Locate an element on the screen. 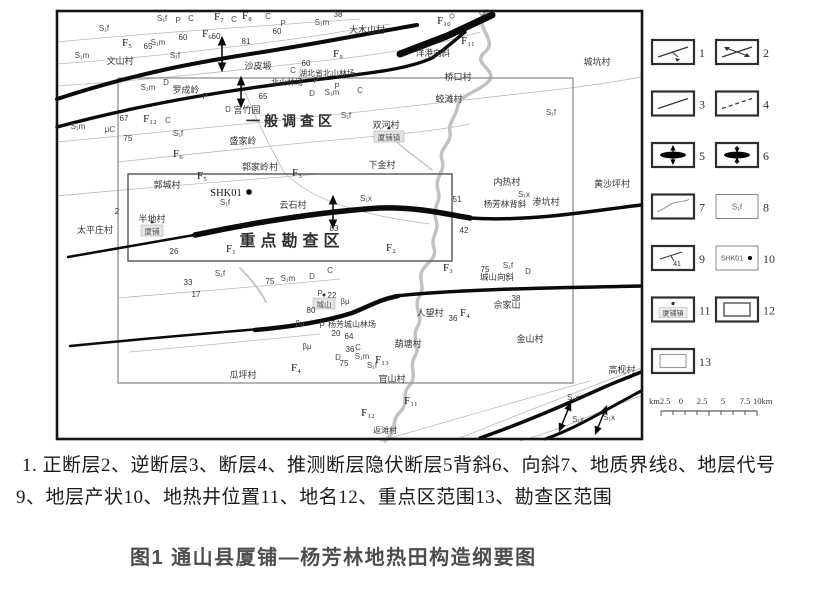 This screenshot has height=601, width=816. legend-item-key-area is located at coordinates (737, 309).